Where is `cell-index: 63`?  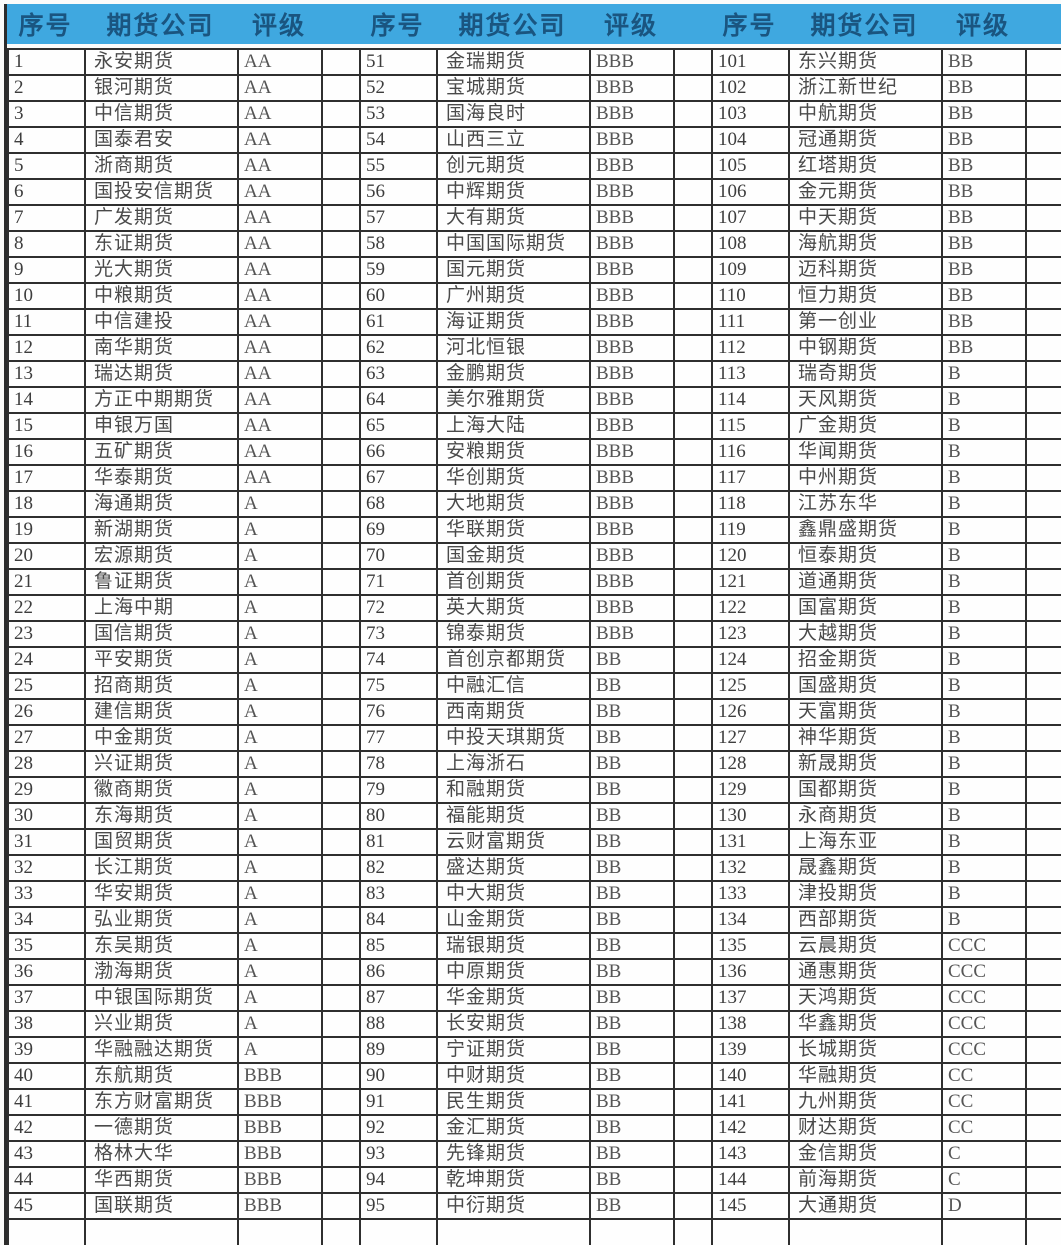 cell-index: 63 is located at coordinates (398, 374).